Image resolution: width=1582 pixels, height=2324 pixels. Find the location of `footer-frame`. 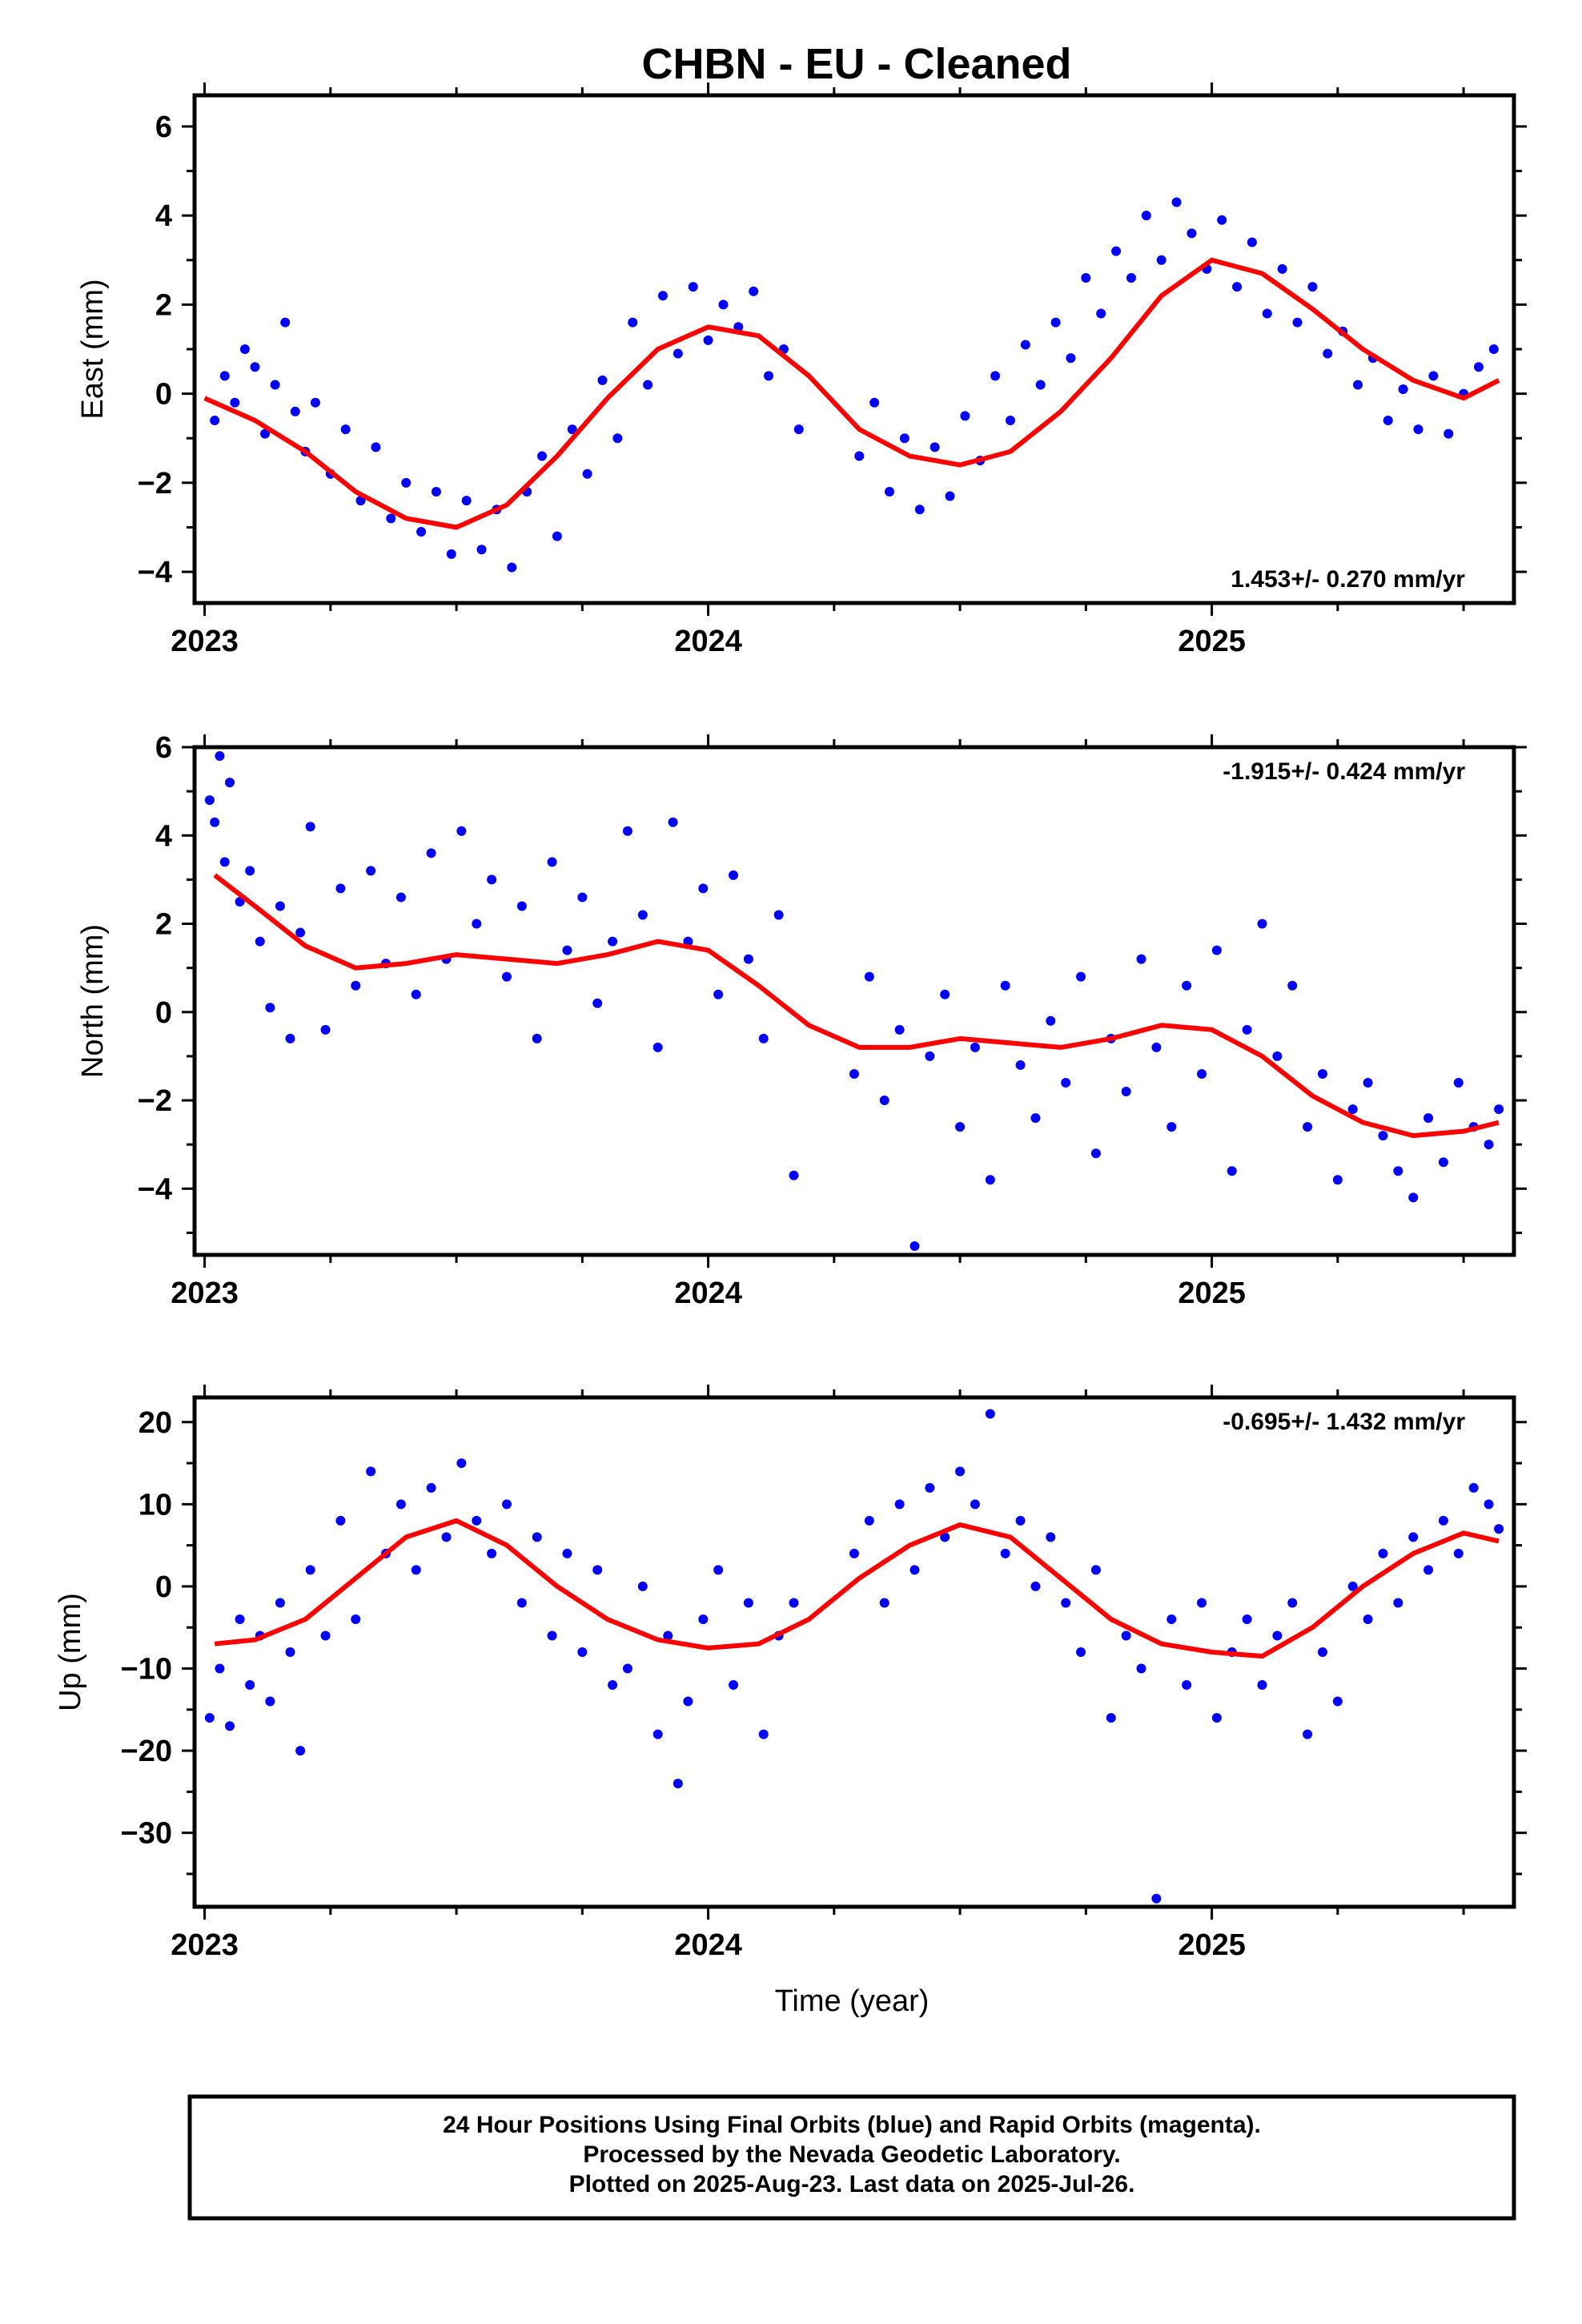

footer-frame is located at coordinates (851, 2157).